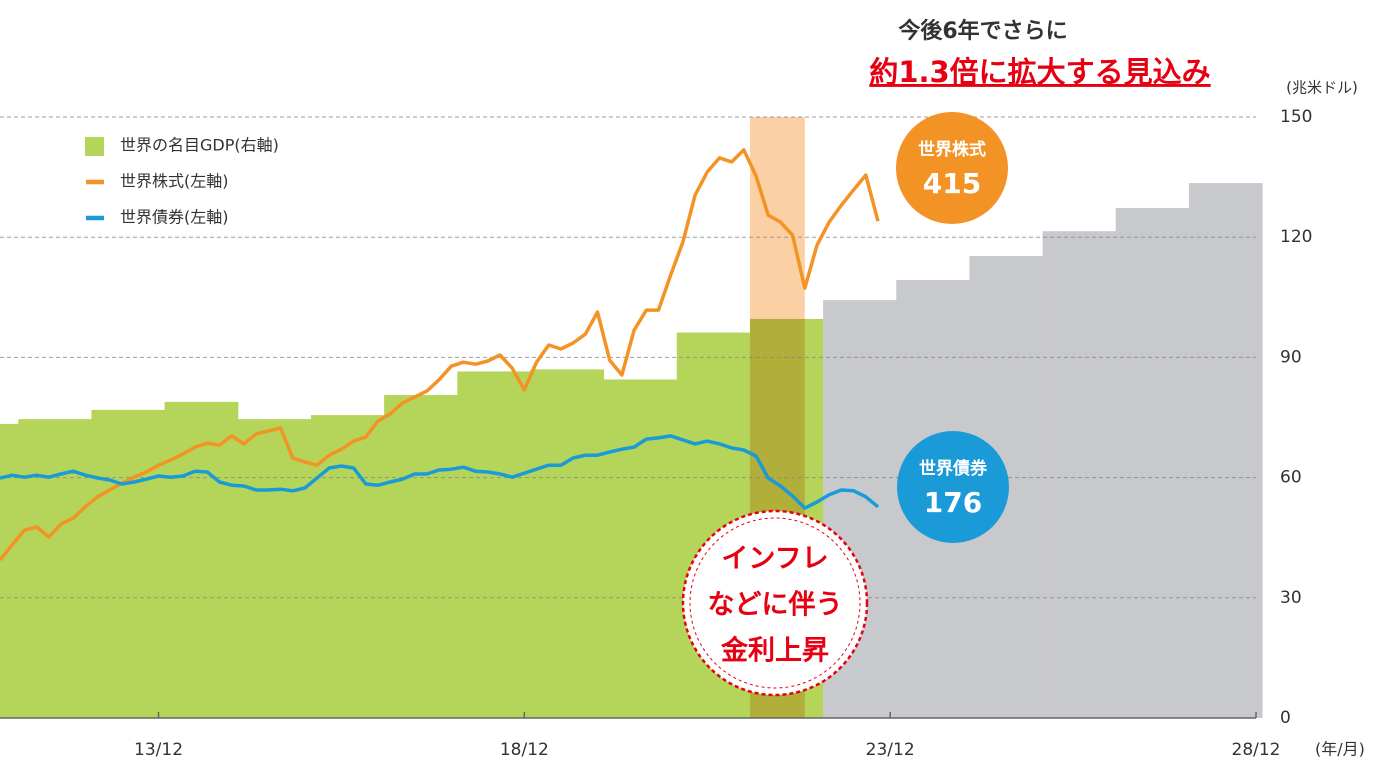 This screenshot has width=1382, height=776. I want to click on y-tick-label: 30, so click(1291, 598).